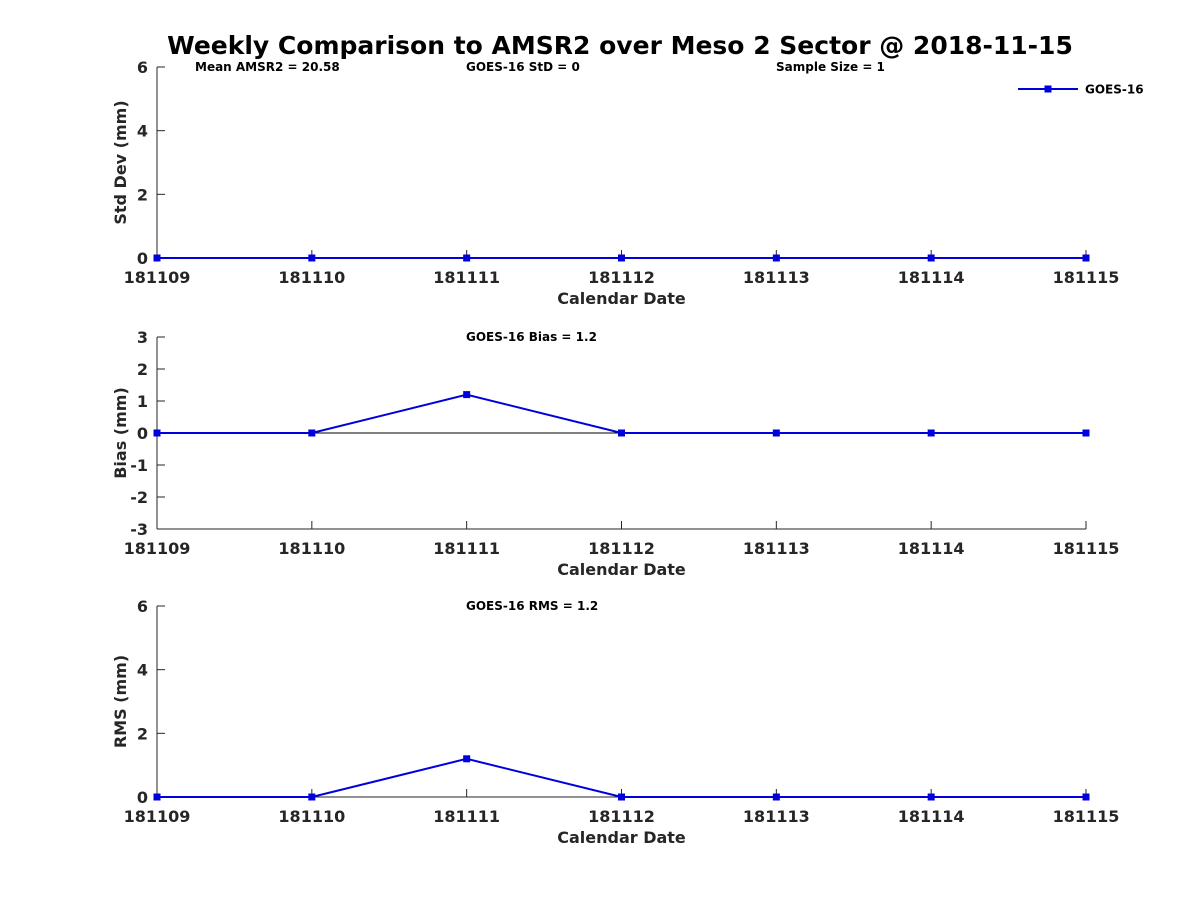 The width and height of the screenshot is (1200, 900). I want to click on y-tick-label: 1, so click(142, 401).